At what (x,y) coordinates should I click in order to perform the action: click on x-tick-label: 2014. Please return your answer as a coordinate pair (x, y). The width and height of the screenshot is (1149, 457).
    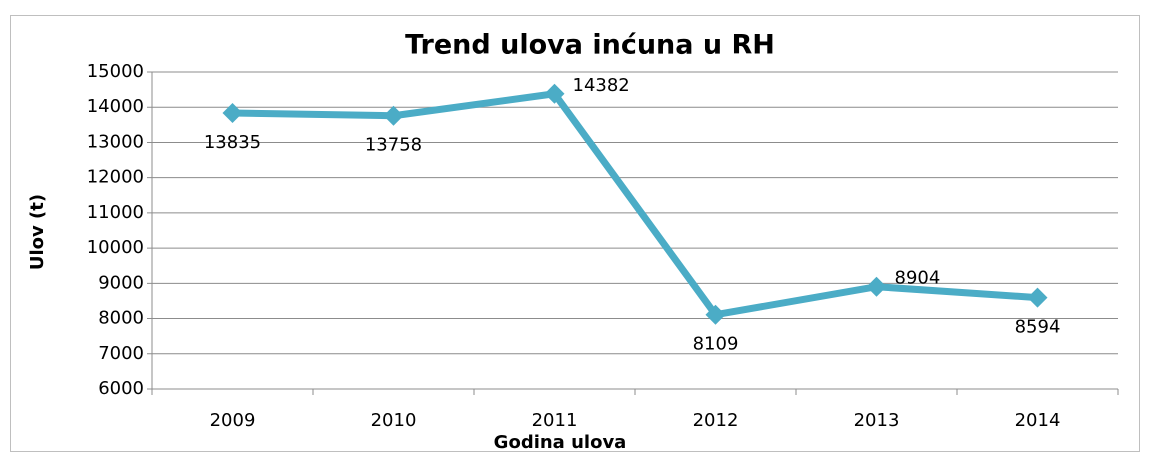
    Looking at the image, I should click on (1038, 420).